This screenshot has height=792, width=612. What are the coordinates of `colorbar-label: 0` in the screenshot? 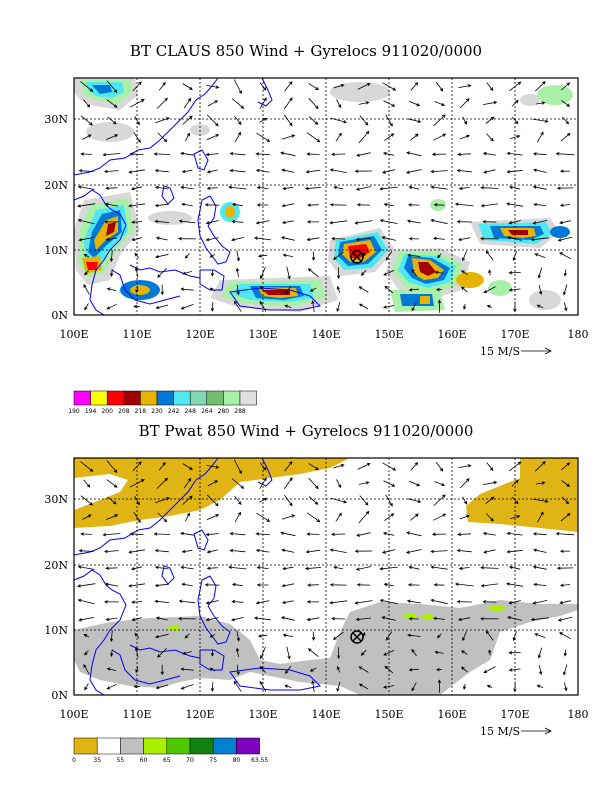 It's located at (74, 760).